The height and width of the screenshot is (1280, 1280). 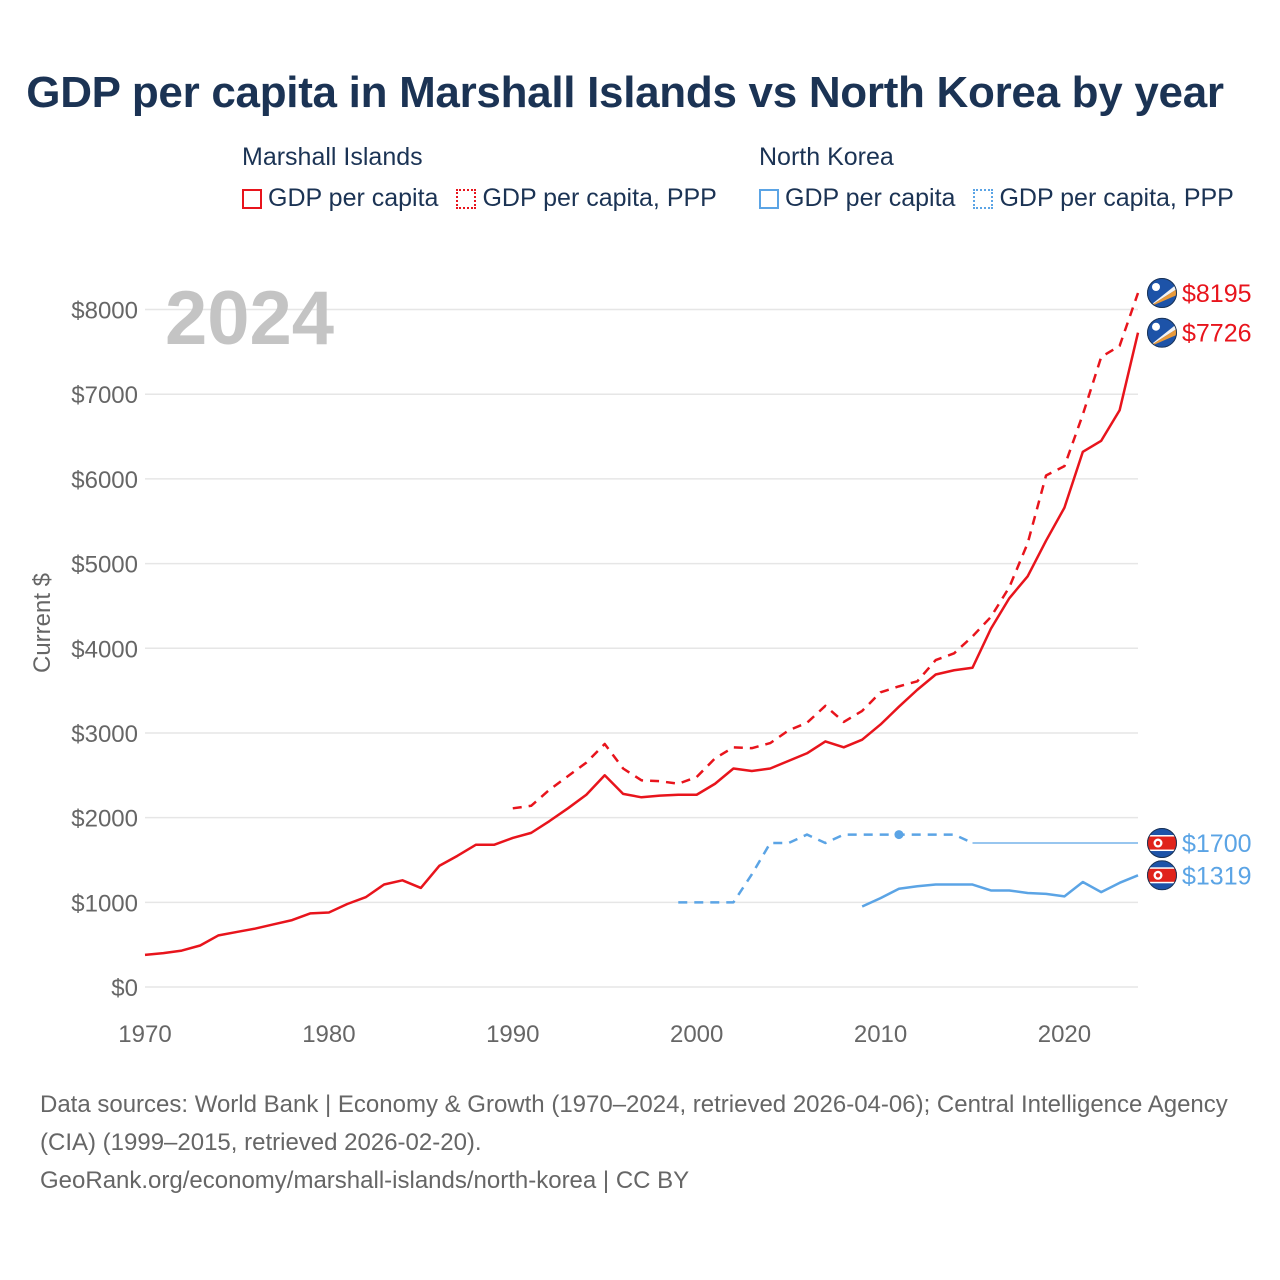 I want to click on y-tick-label: $0, so click(x=124, y=988).